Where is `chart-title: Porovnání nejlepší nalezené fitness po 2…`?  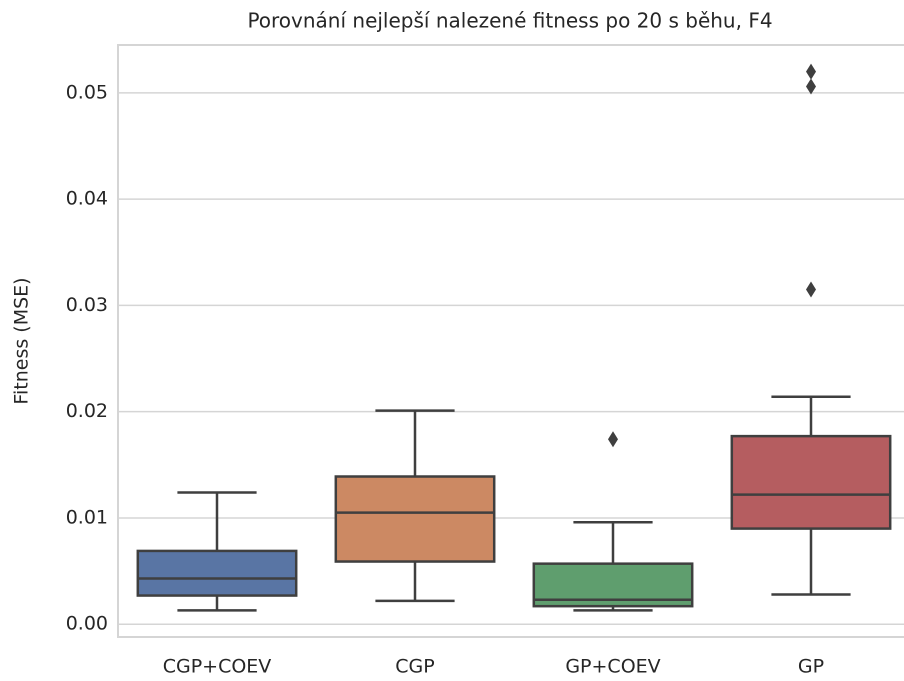 chart-title: Porovnání nejlepší nalezené fitness po 2… is located at coordinates (509, 21).